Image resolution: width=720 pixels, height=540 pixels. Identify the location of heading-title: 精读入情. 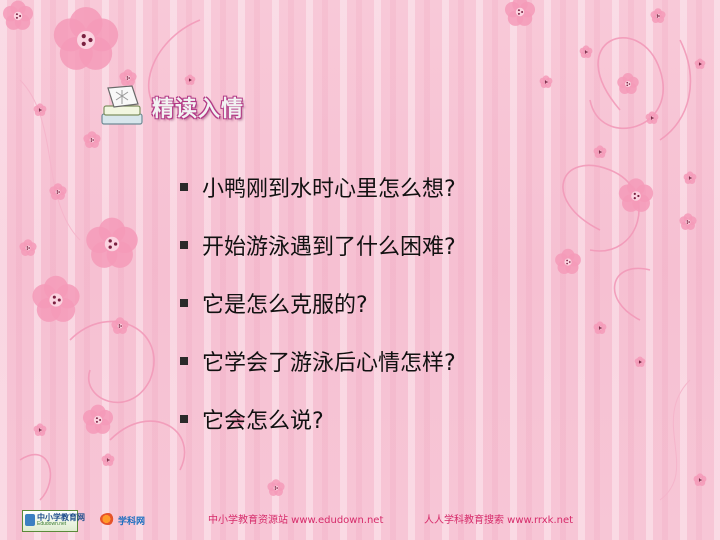
(198, 109).